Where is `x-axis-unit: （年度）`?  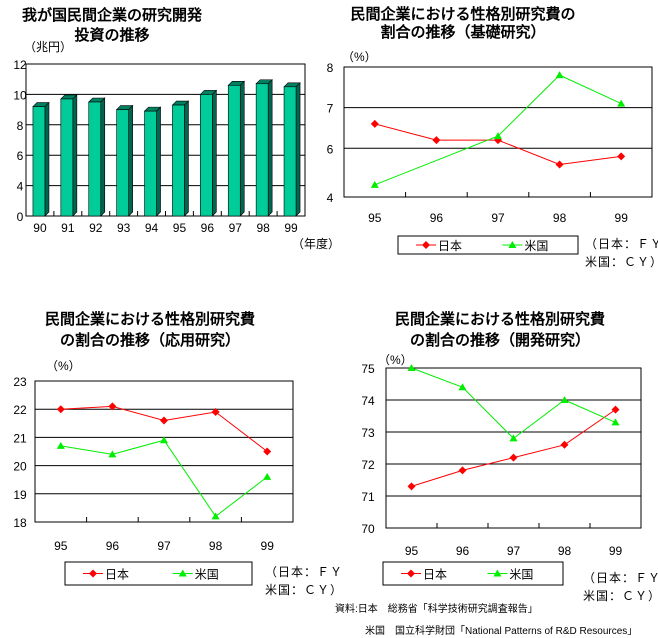
x-axis-unit: （年度） is located at coordinates (316, 243).